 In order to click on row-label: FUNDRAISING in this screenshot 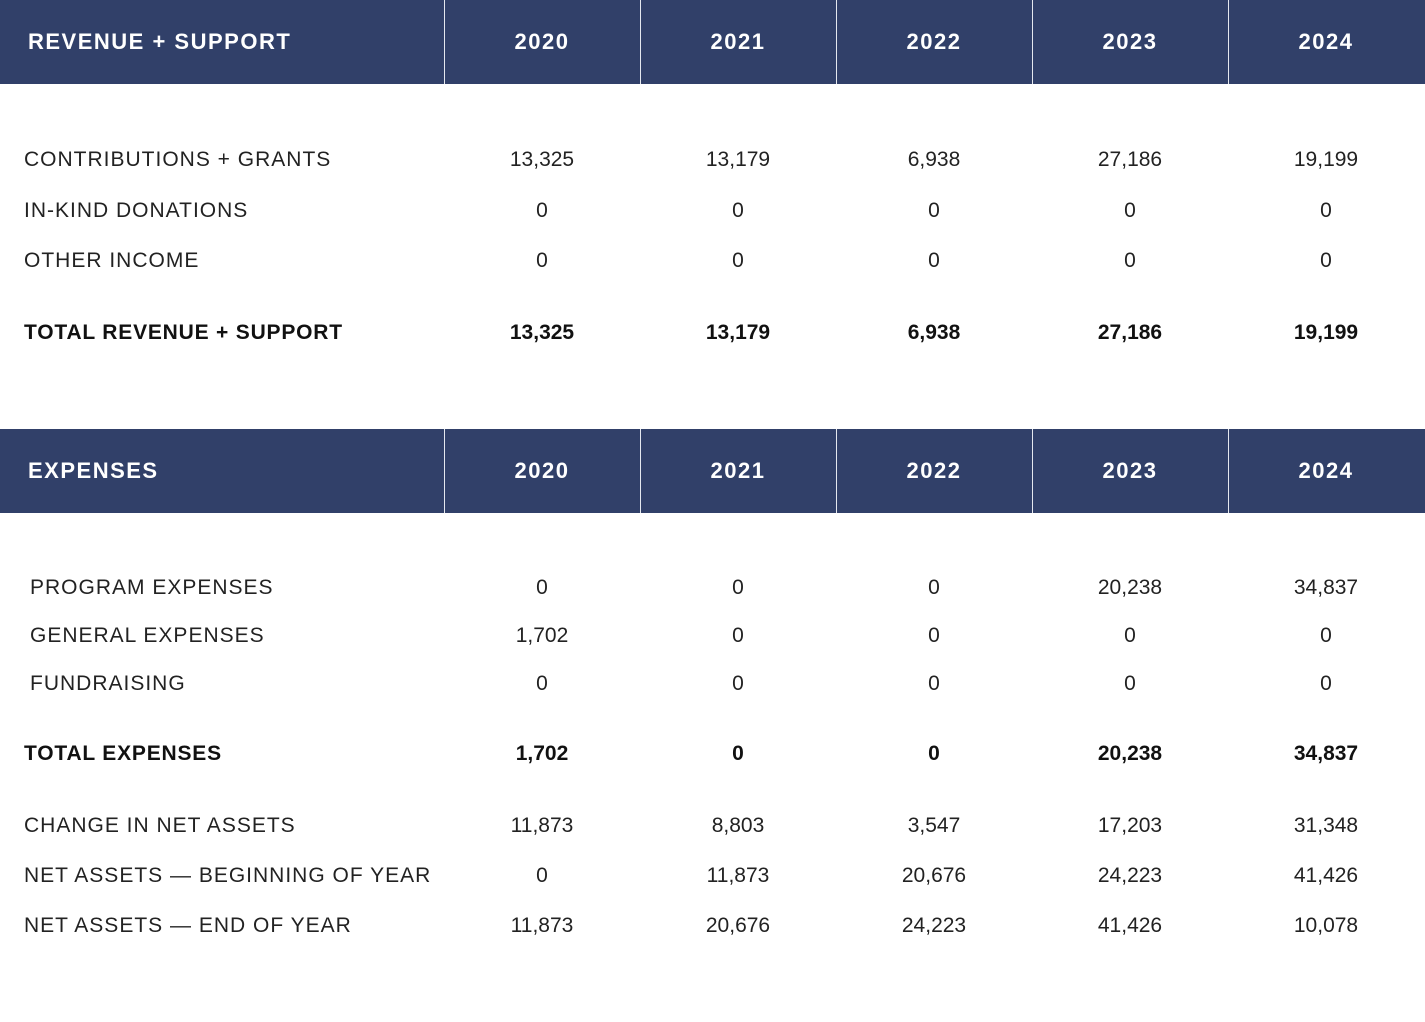, I will do `click(108, 683)`.